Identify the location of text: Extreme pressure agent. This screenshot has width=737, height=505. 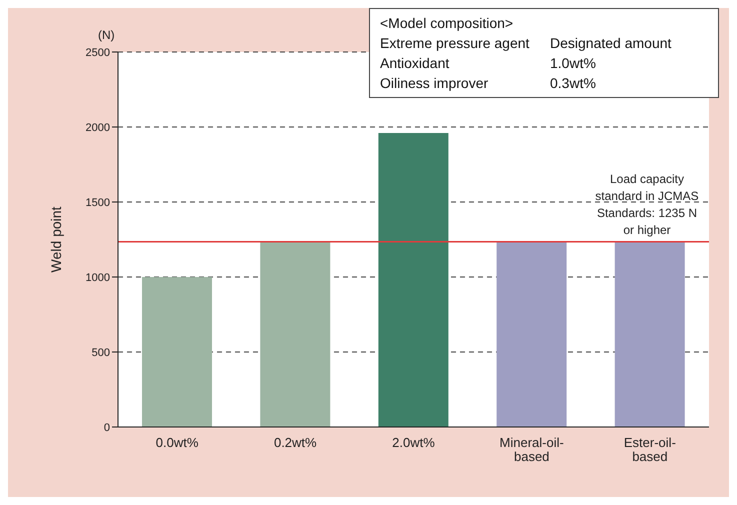
(455, 43).